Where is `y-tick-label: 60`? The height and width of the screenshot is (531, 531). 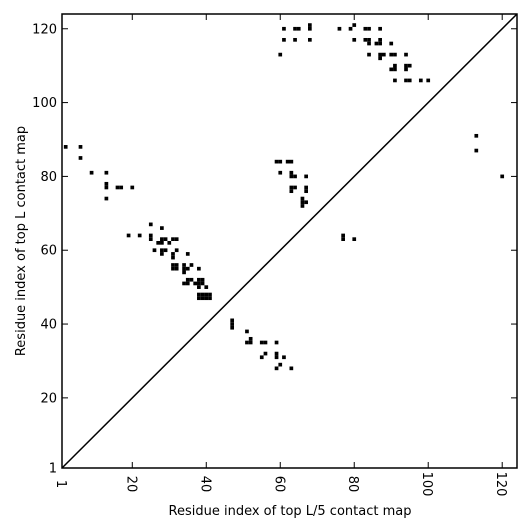 y-tick-label: 60 is located at coordinates (48, 251).